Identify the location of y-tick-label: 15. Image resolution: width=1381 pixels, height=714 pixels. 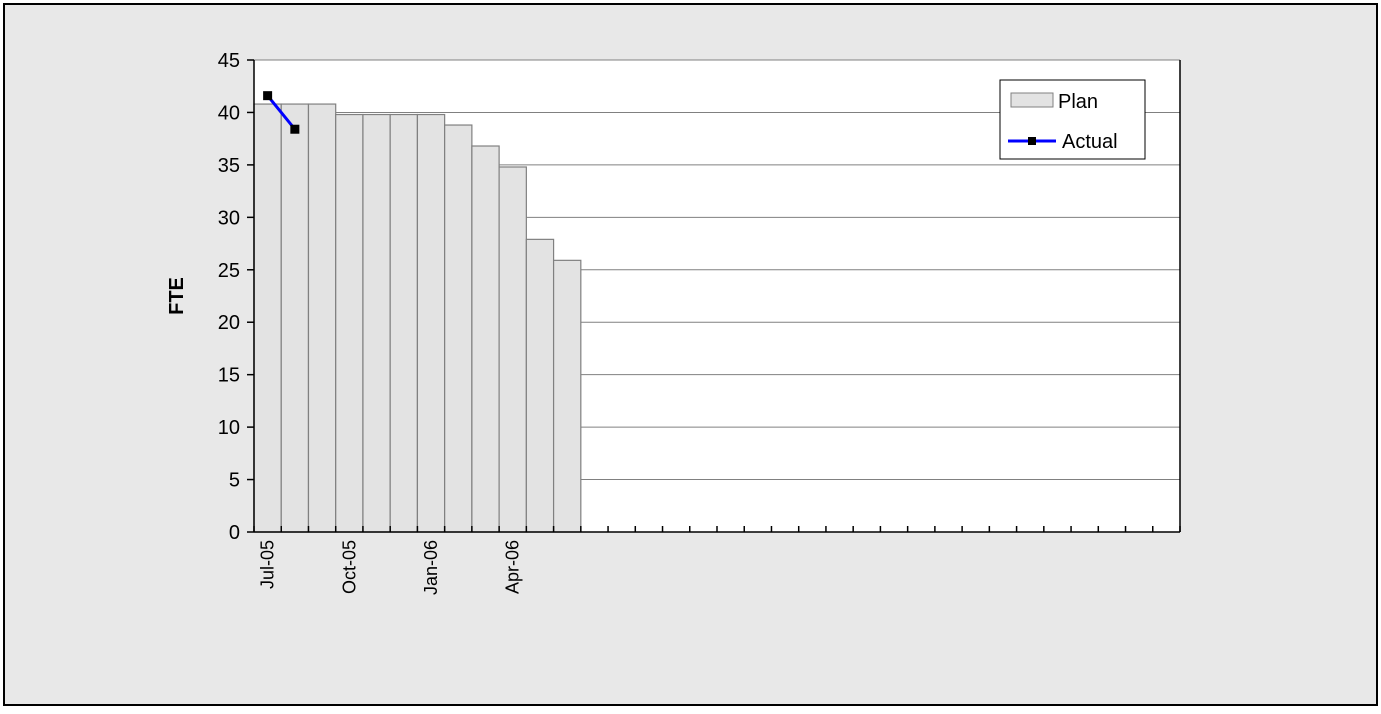
(229, 376).